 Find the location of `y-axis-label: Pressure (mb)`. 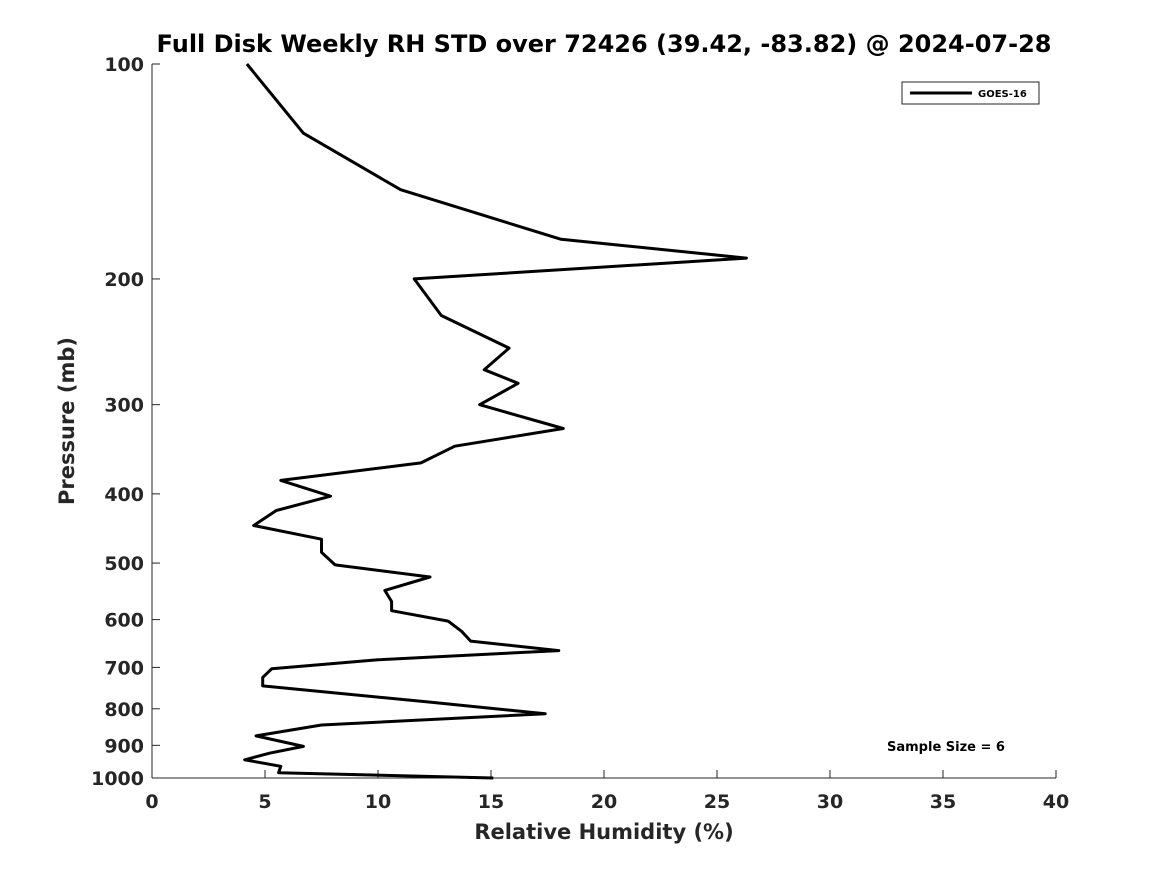

y-axis-label: Pressure (mb) is located at coordinates (67, 421).